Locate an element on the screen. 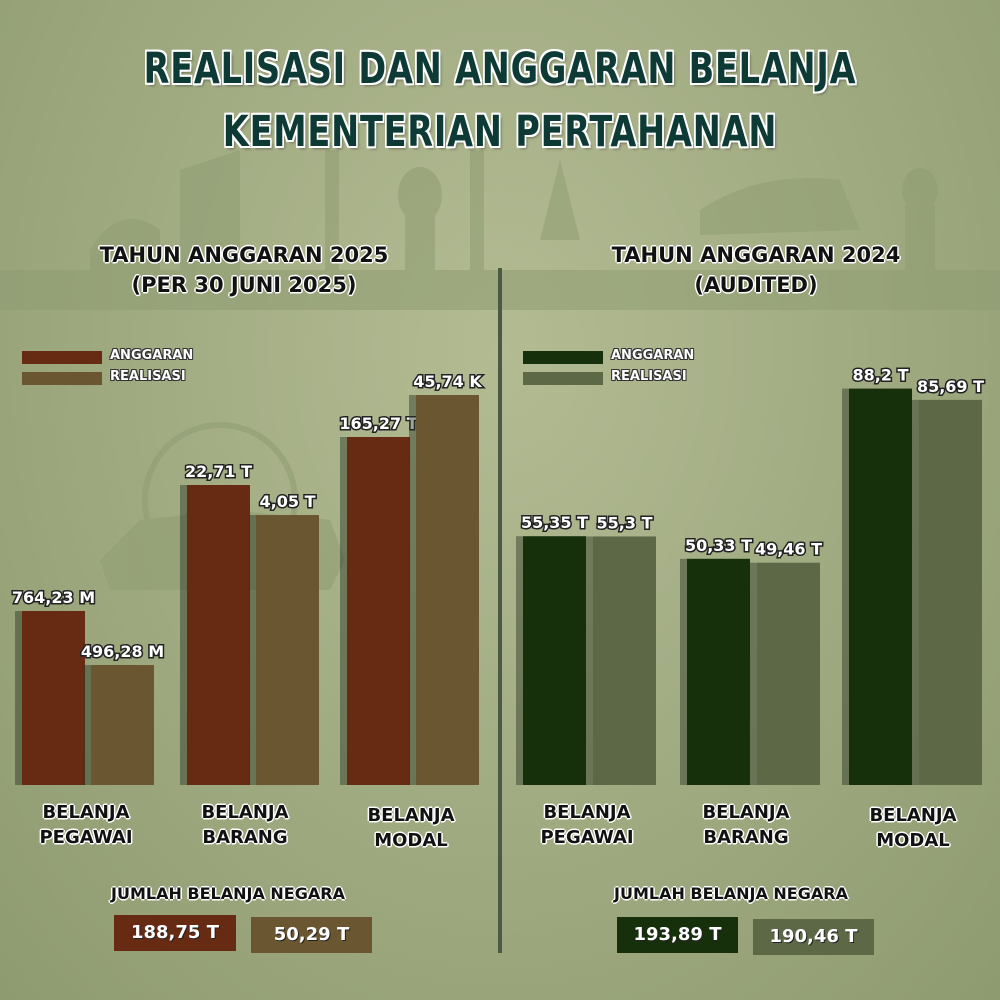  legend-2025: ANGGARAN REALISASI is located at coordinates (122, 368).